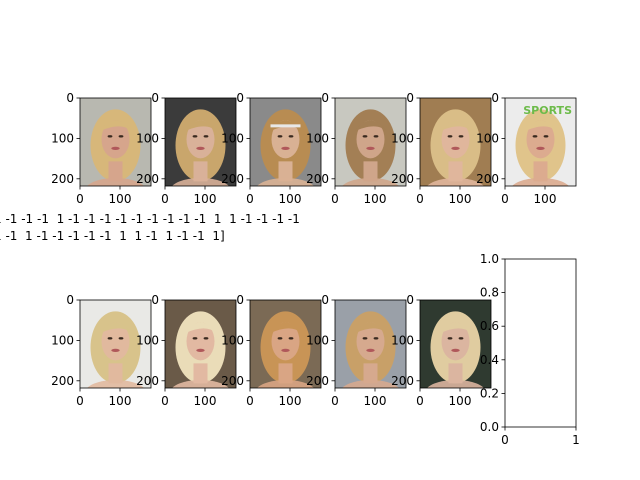  I want to click on y-tick-label: 0.8, so click(489, 293).